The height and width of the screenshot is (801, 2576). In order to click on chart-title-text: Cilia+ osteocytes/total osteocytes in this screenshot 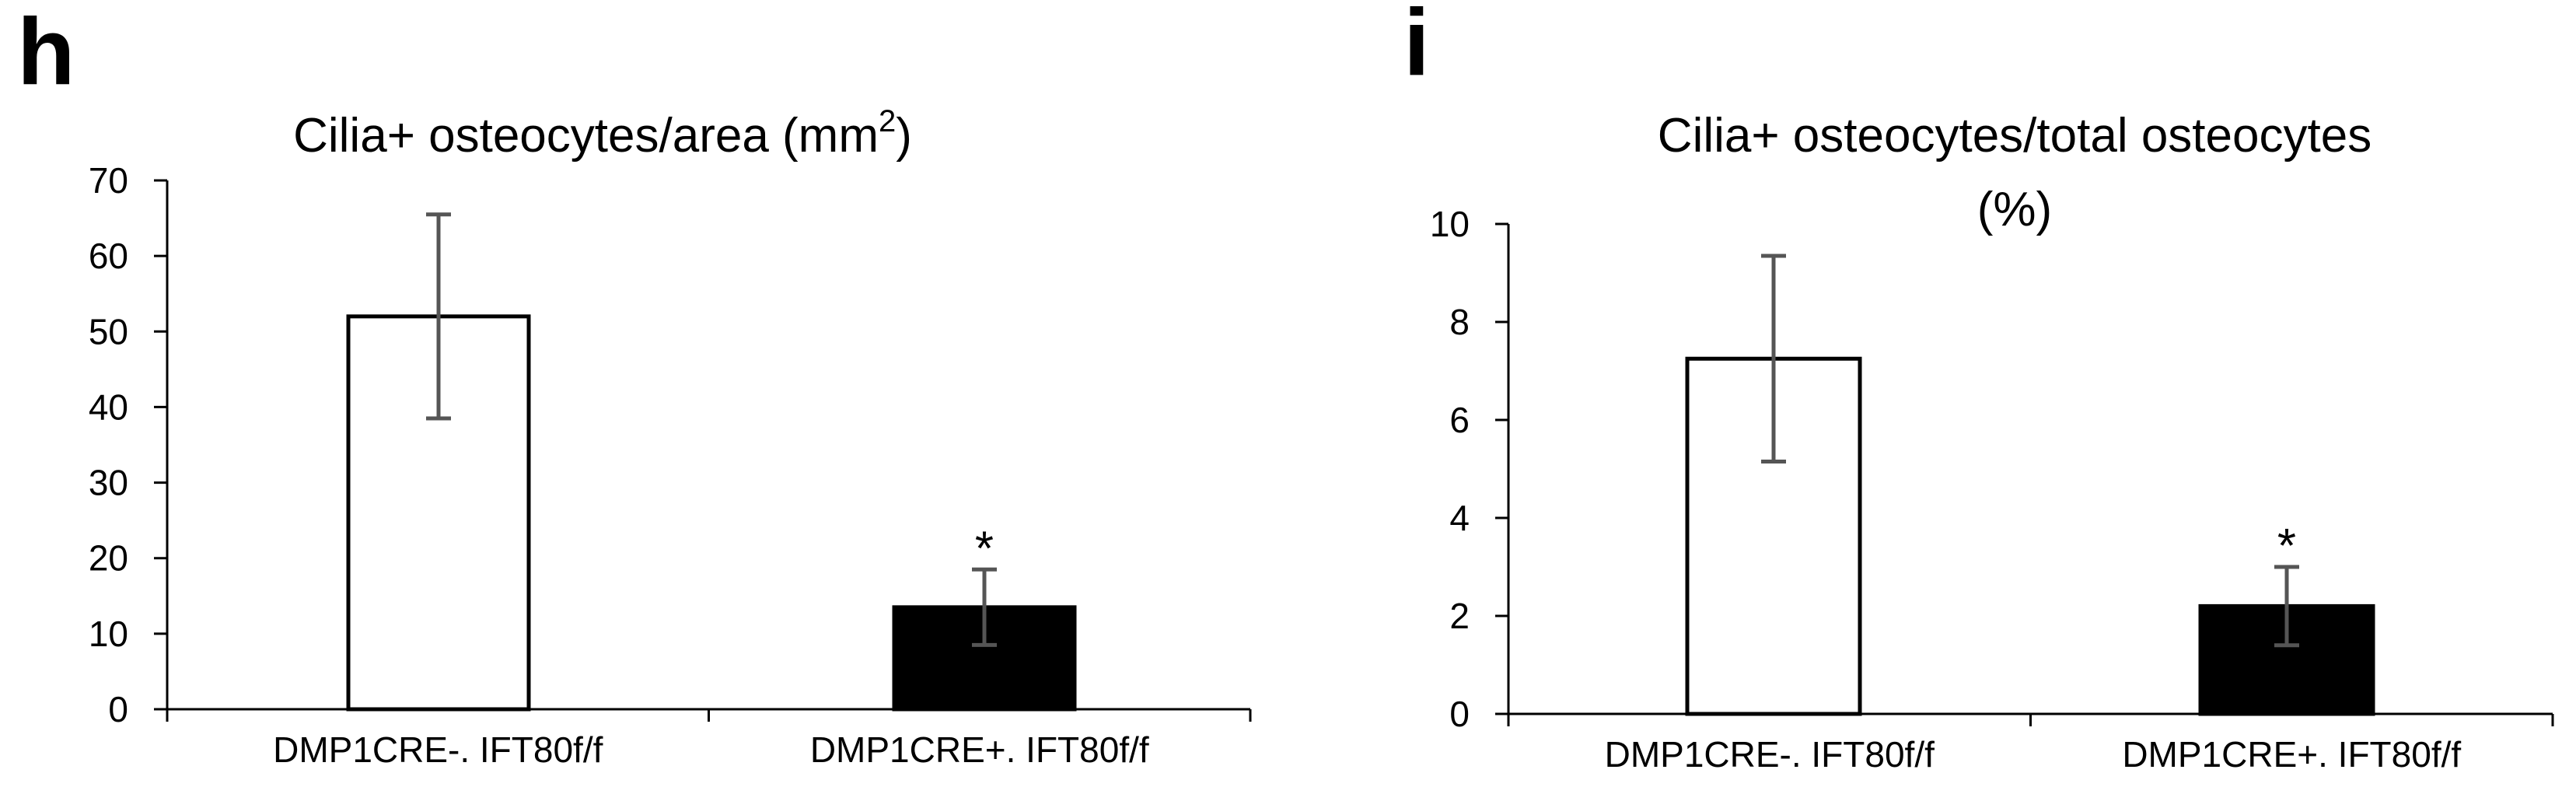, I will do `click(2015, 136)`.